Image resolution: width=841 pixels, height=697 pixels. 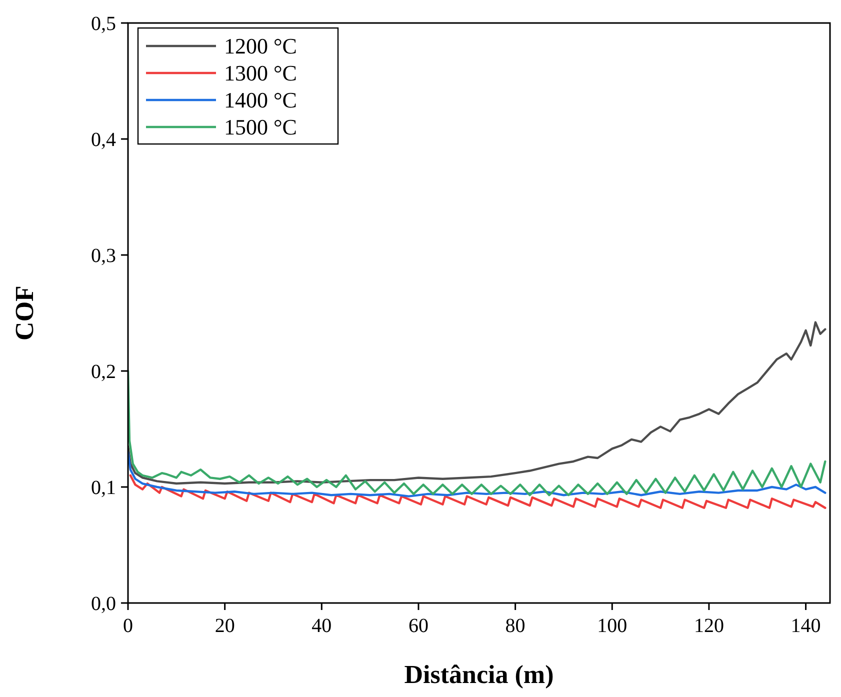 I want to click on x-tick-label: 40, so click(x=322, y=626).